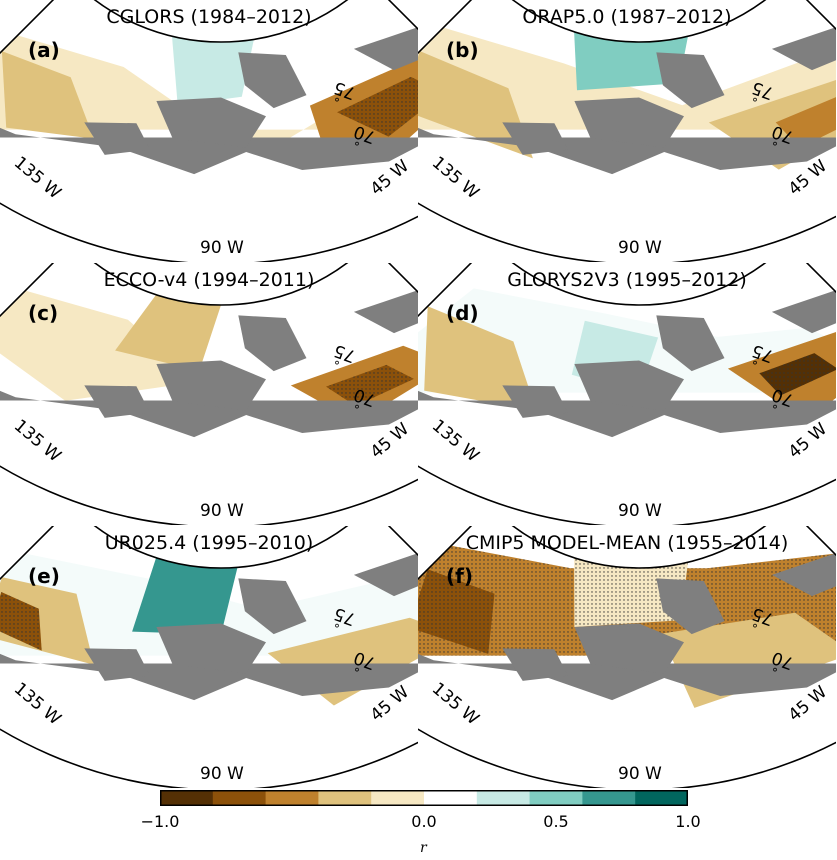  I want to click on panel-label: (e), so click(44, 576).